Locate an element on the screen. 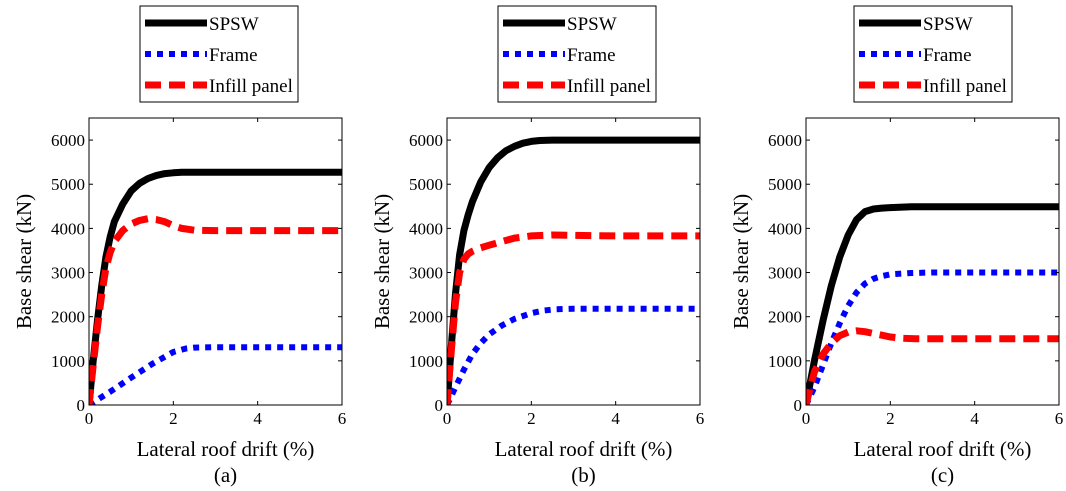  panel-caption: (a) is located at coordinates (225, 475).